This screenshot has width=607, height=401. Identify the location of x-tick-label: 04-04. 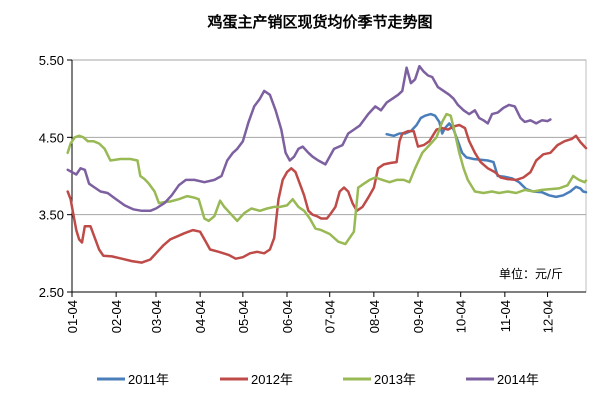
(200, 316).